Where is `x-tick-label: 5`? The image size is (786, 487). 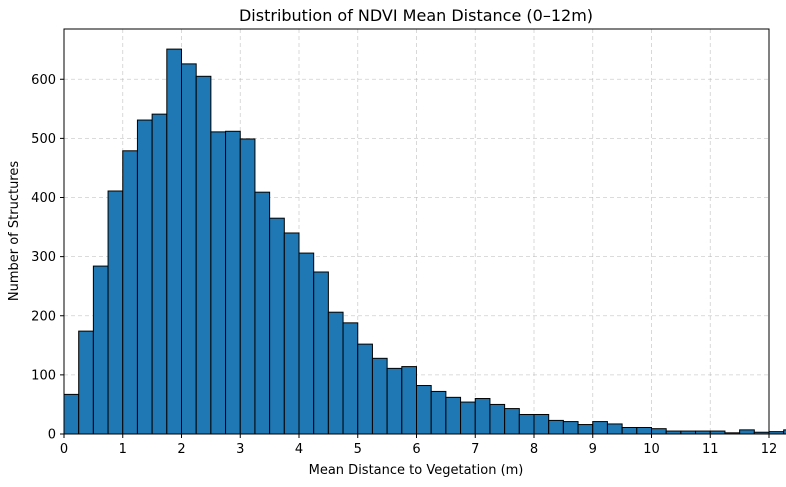
x-tick-label: 5 is located at coordinates (358, 449).